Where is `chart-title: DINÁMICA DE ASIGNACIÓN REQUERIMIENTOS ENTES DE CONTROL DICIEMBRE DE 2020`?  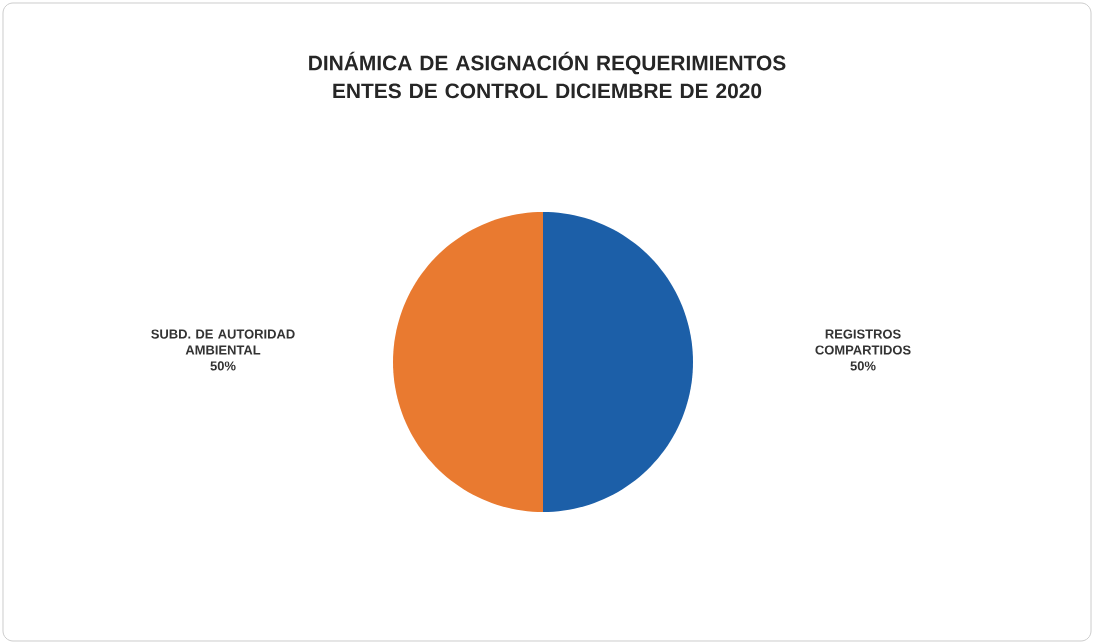
chart-title: DINÁMICA DE ASIGNACIÓN REQUERIMIENTOS ENTES DE CONTROL DICIEMBRE DE 2020 is located at coordinates (547, 75).